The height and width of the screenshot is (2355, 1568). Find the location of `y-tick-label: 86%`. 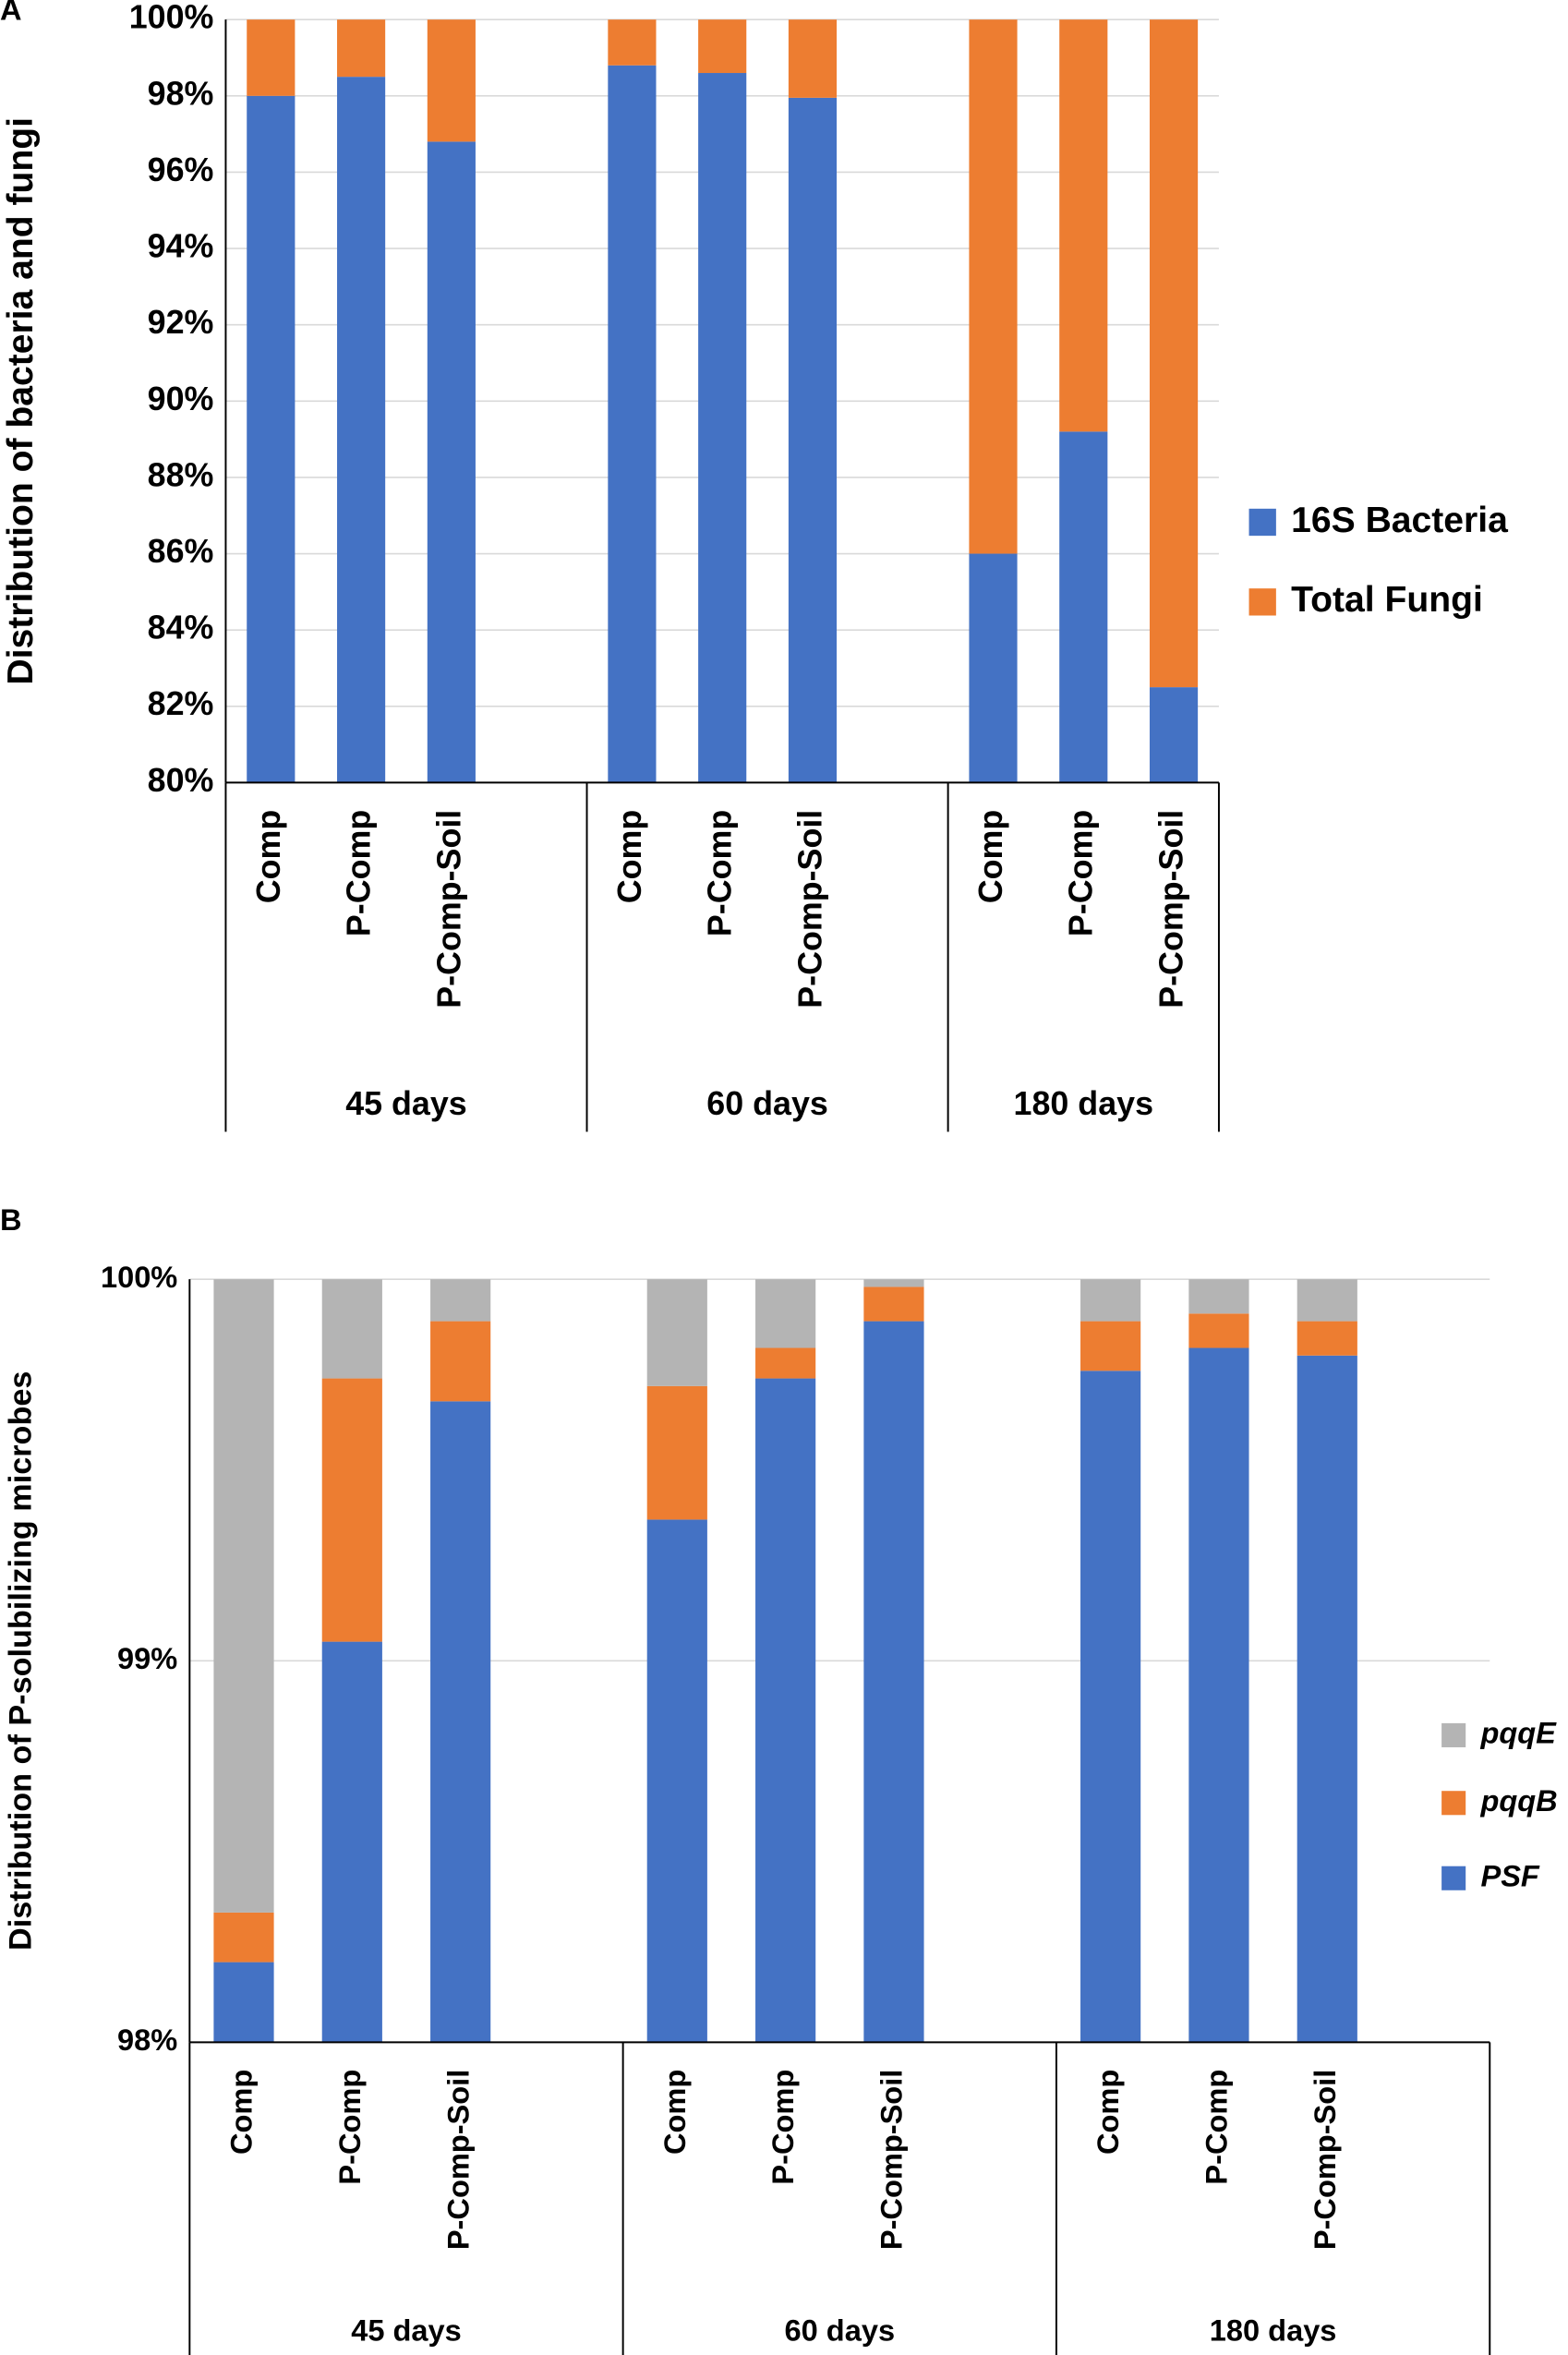

y-tick-label: 86% is located at coordinates (181, 551).